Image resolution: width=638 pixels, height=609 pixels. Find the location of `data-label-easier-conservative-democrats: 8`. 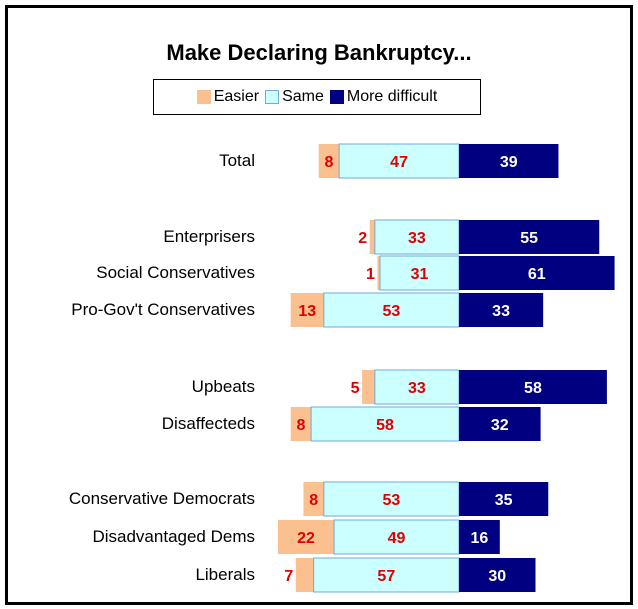

data-label-easier-conservative-democrats: 8 is located at coordinates (313, 500).